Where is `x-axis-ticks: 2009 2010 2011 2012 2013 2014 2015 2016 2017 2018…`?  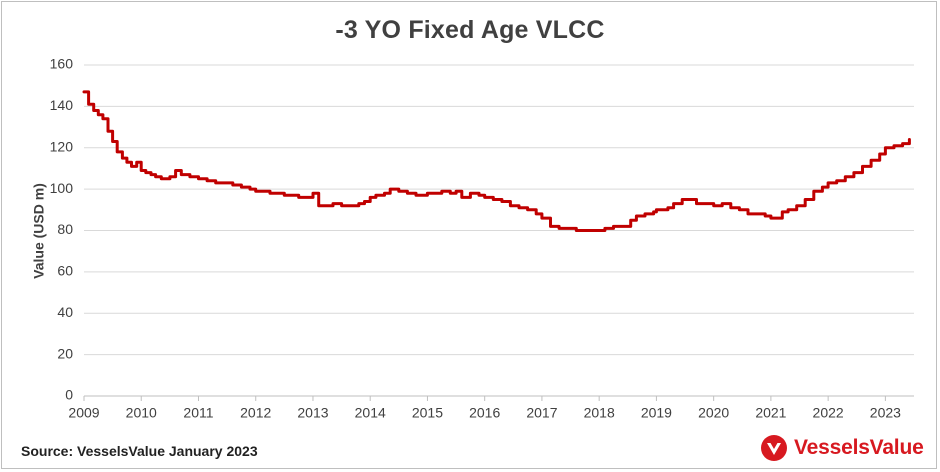
x-axis-ticks: 2009 2010 2011 2012 2013 2014 2015 2016 2017 2018… is located at coordinates (484, 408).